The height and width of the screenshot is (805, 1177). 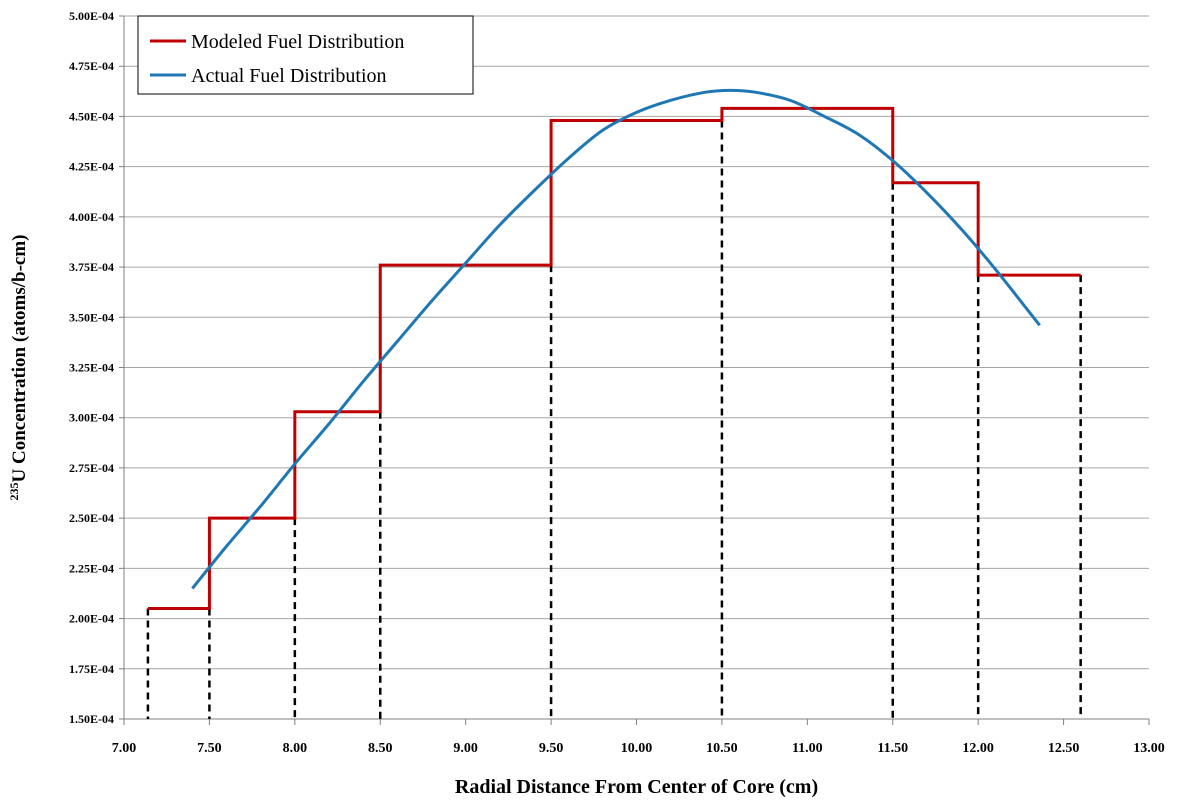 I want to click on x-tick-label: 9.00, so click(x=465, y=748).